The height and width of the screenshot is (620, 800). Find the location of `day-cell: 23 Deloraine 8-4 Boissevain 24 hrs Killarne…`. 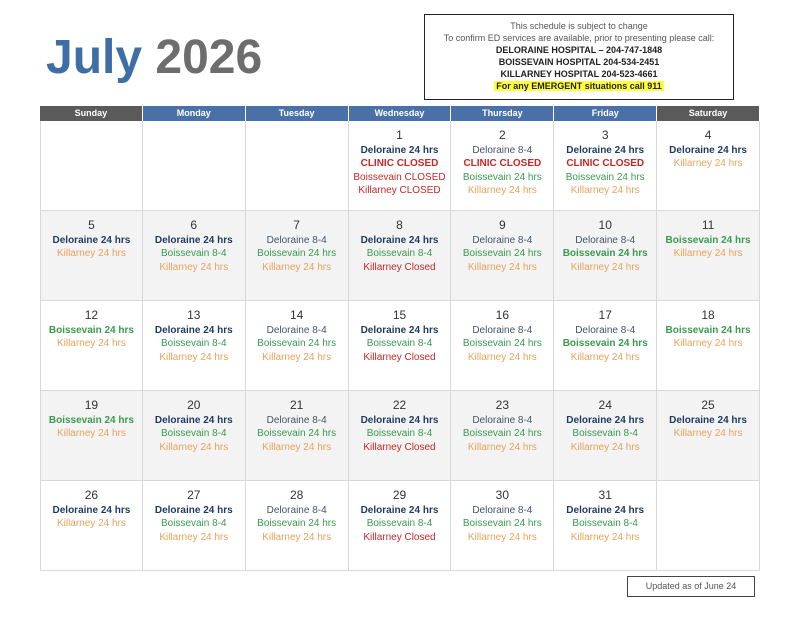

day-cell: 23 Deloraine 8-4 Boissevain 24 hrs Killarne… is located at coordinates (503, 436).